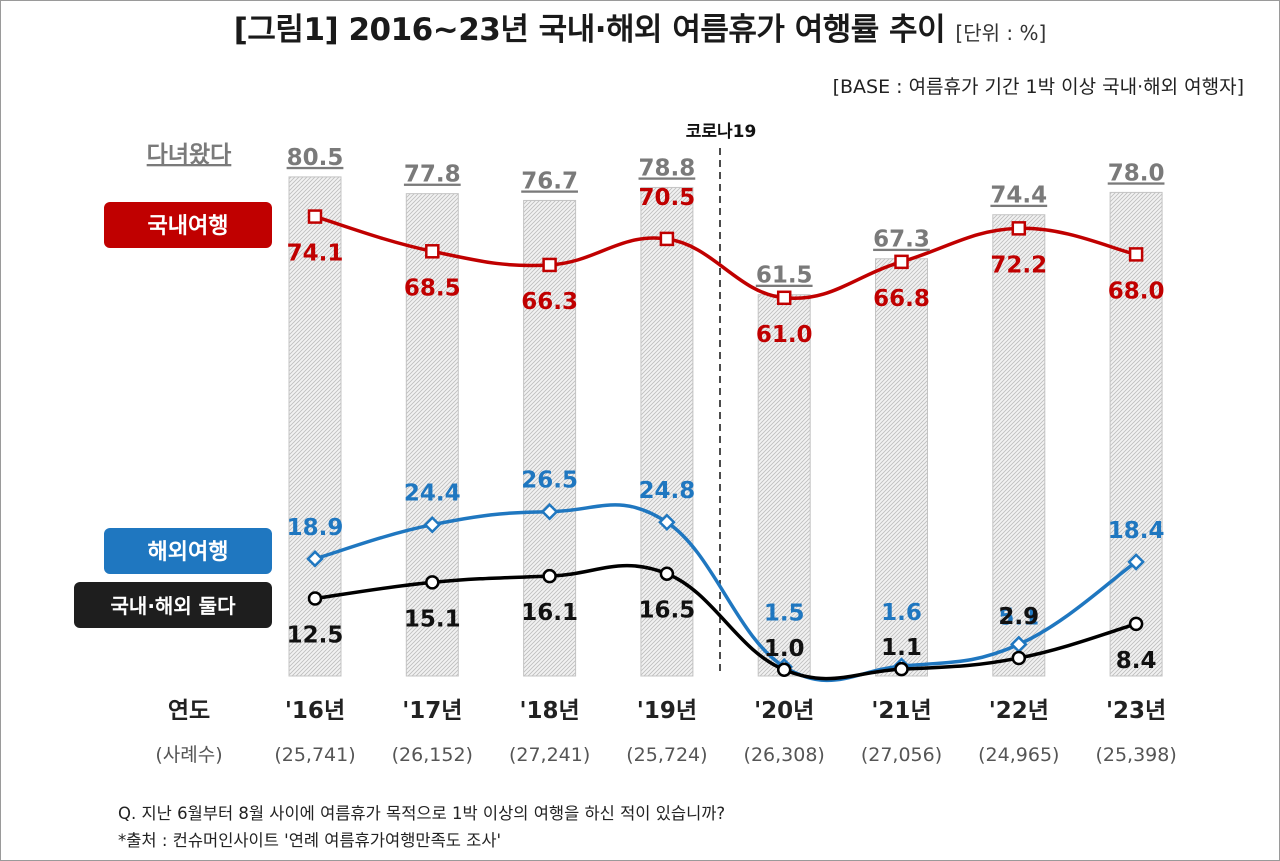  I want to click on series-2-label-4: 1.0, so click(784, 649).